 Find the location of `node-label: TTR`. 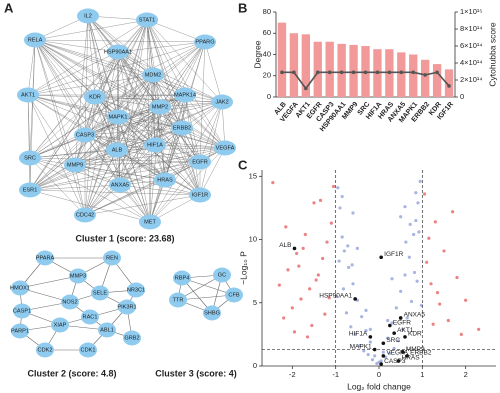

node-label: TTR is located at coordinates (178, 300).